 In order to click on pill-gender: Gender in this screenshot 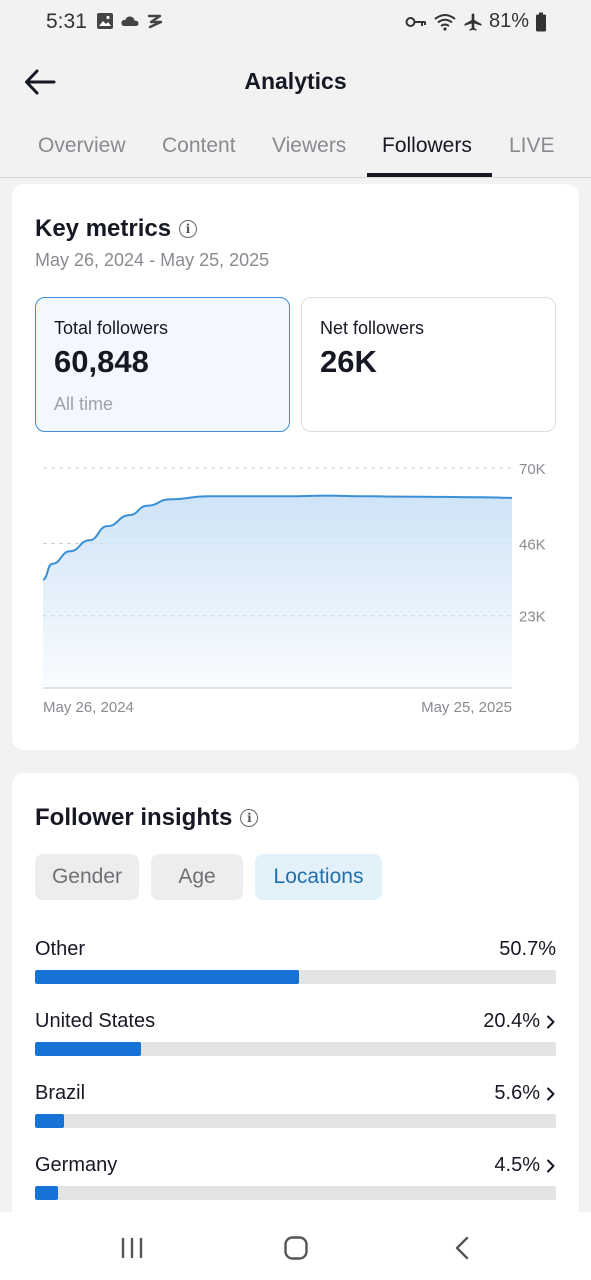, I will do `click(87, 877)`.